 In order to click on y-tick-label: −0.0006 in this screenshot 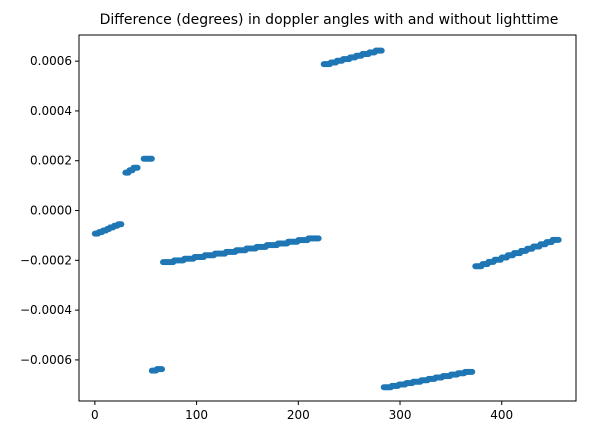, I will do `click(46, 360)`.